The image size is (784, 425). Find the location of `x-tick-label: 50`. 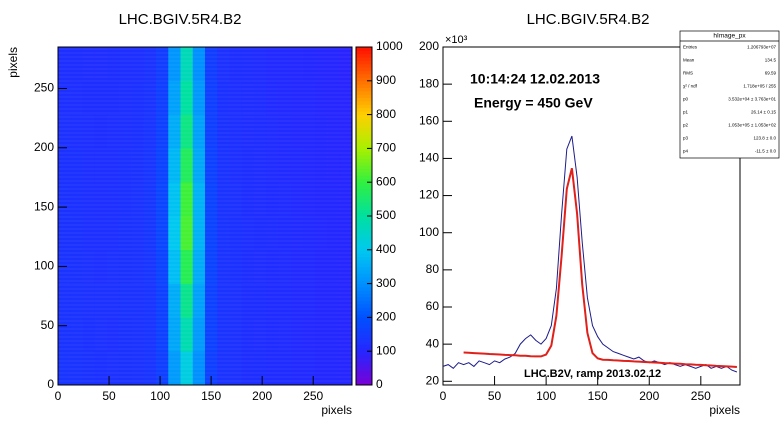

x-tick-label: 50 is located at coordinates (495, 396).